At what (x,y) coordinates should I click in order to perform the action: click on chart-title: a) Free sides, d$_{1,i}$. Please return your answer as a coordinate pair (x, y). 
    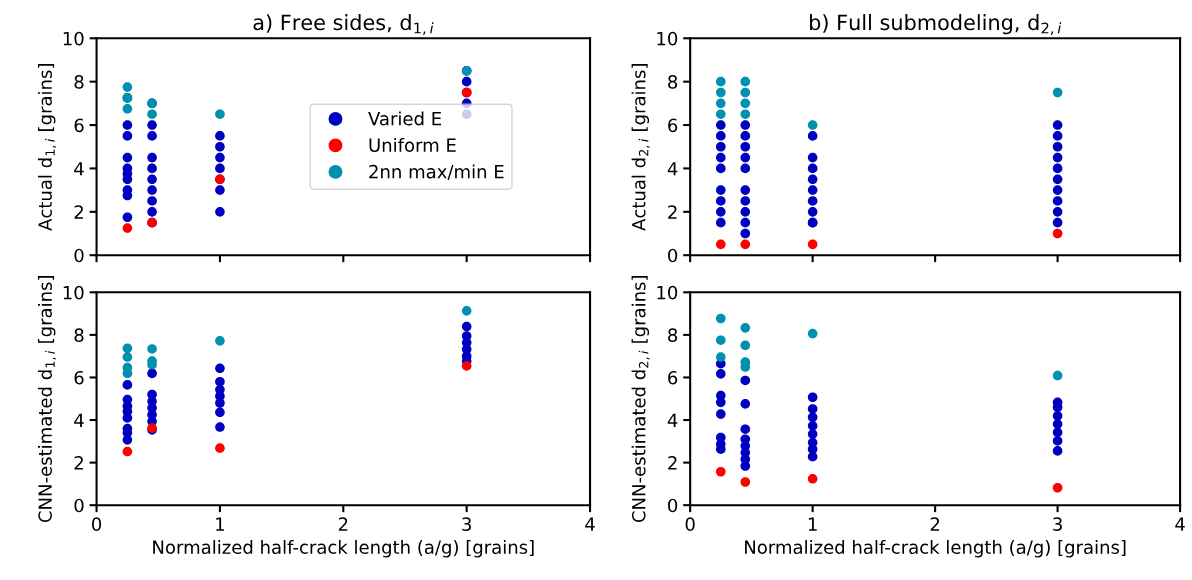
    Looking at the image, I should click on (343, 25).